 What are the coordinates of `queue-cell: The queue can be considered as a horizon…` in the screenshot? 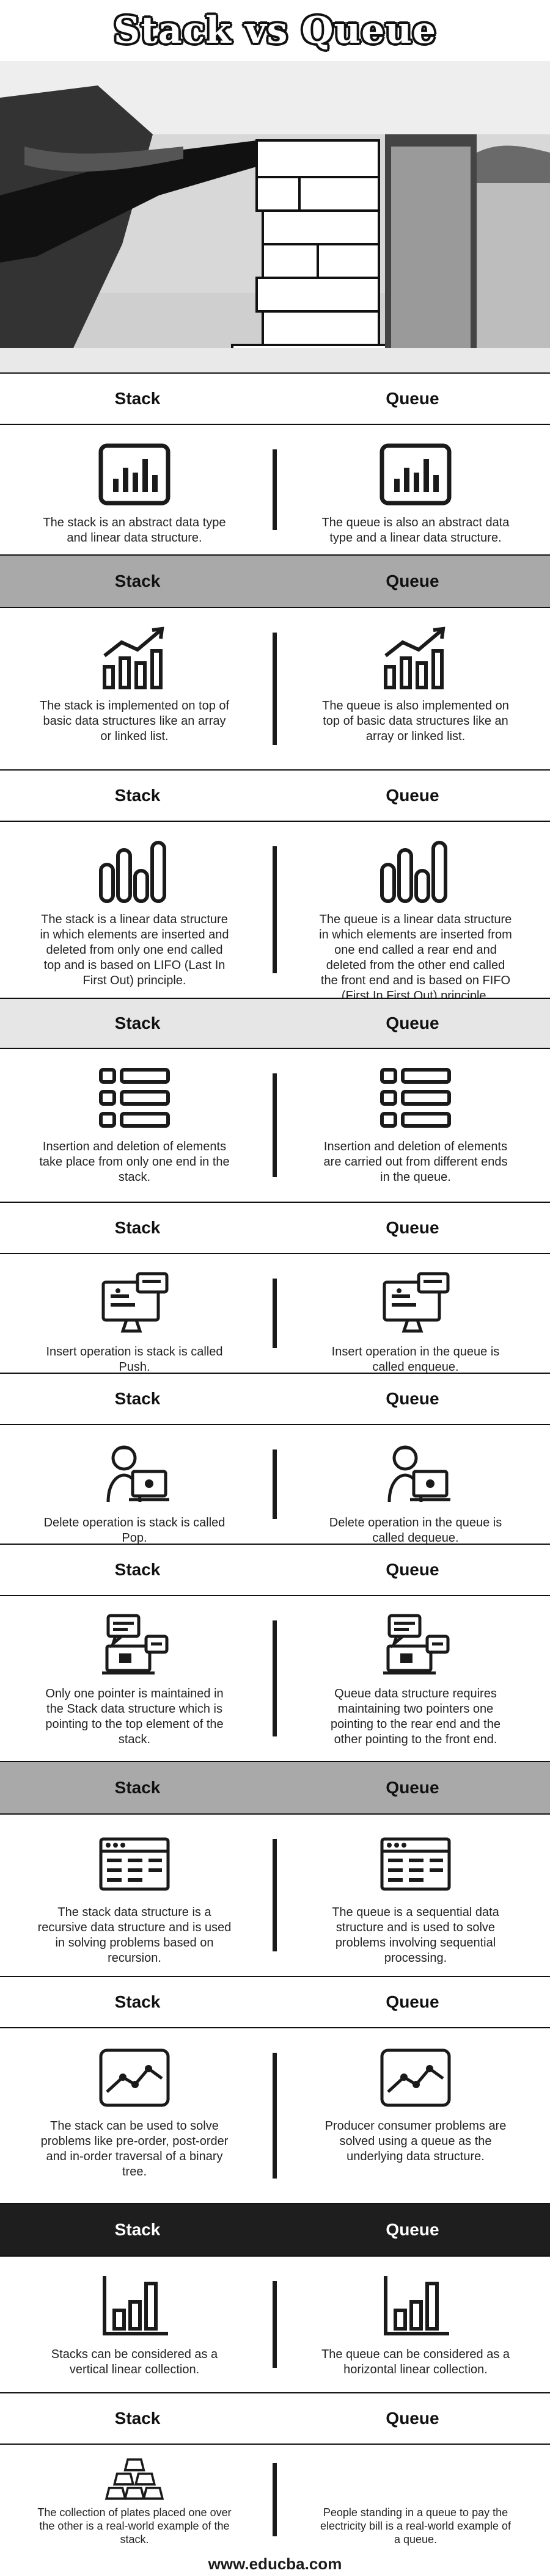 It's located at (416, 2324).